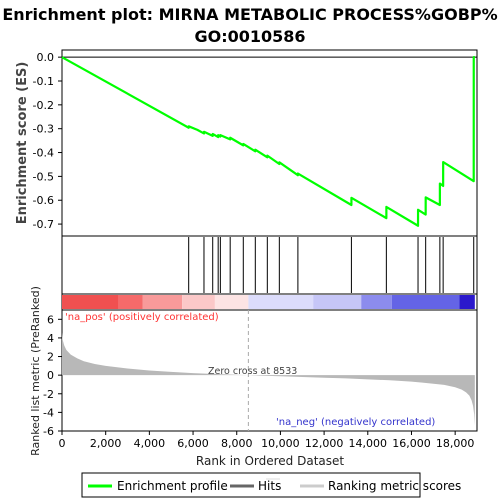 The height and width of the screenshot is (500, 500). I want to click on es-y-tick-label: -0.2, so click(43, 105).